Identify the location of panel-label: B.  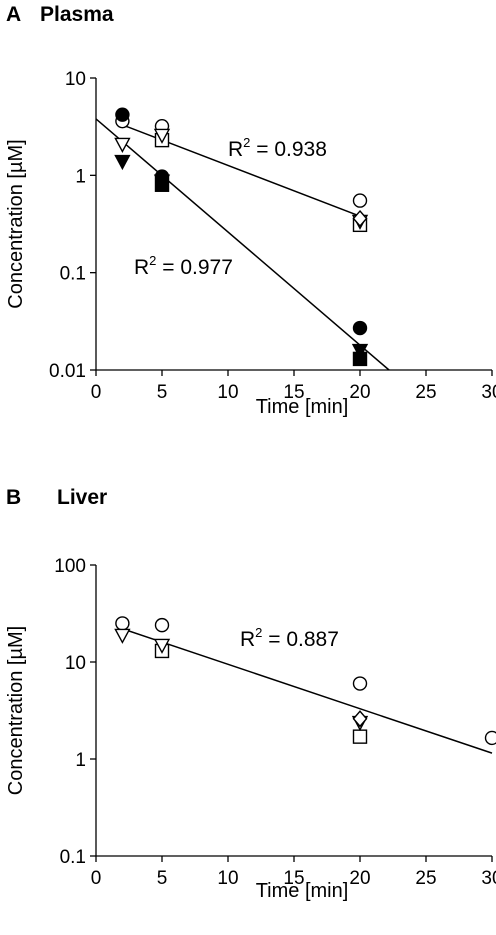
(13, 497).